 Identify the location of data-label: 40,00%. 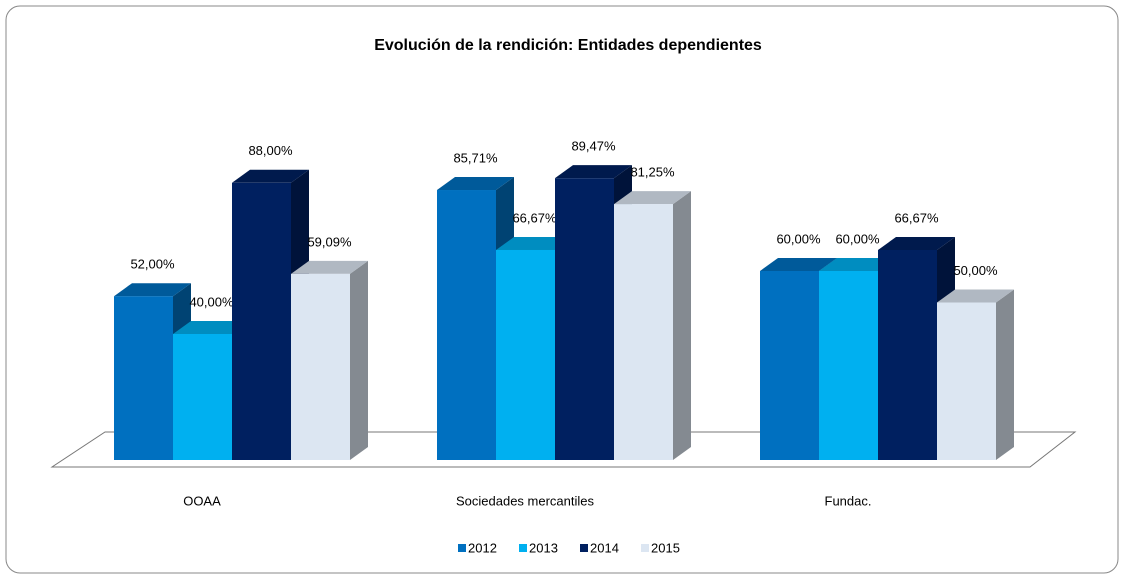
(211, 301).